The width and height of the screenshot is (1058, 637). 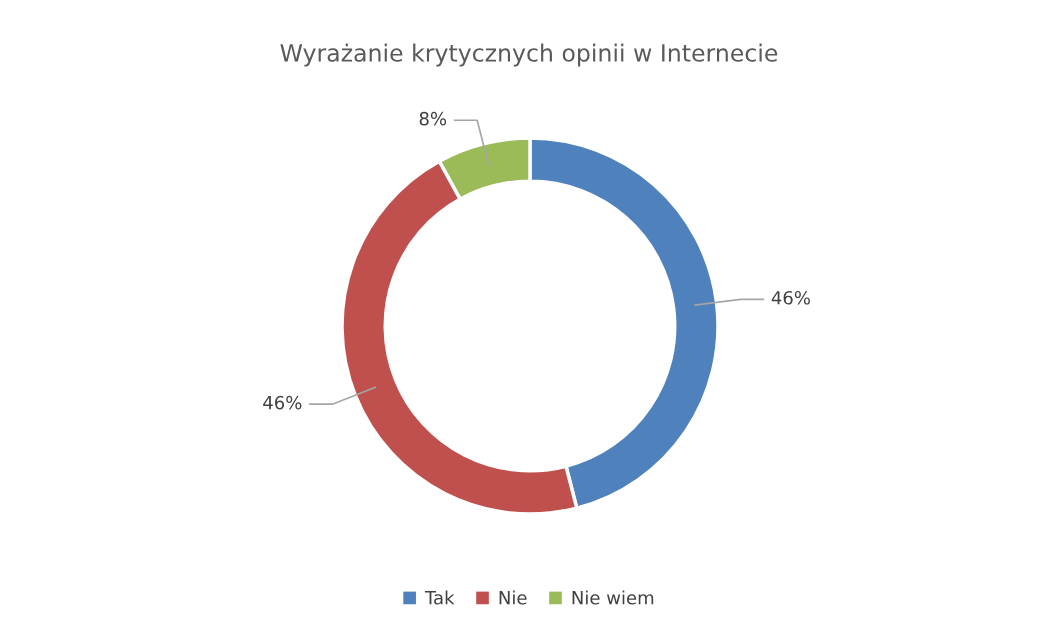 I want to click on legend-label: Tak, so click(x=439, y=597).